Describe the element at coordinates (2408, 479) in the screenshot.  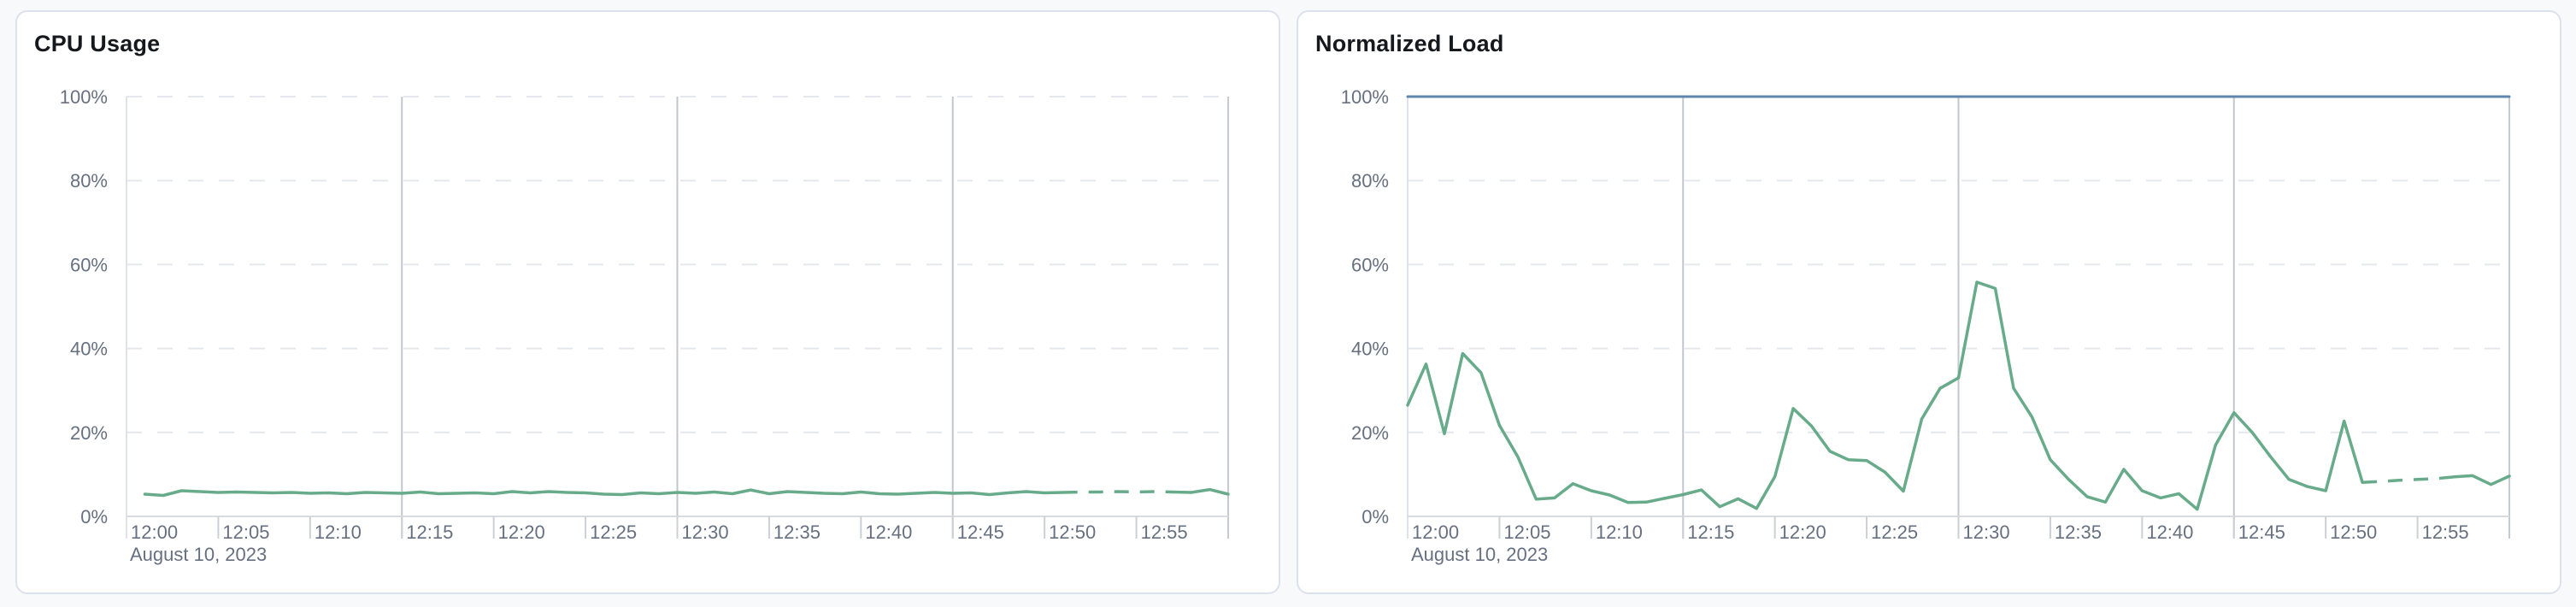
I see `normalized-load-line-dashed` at that location.